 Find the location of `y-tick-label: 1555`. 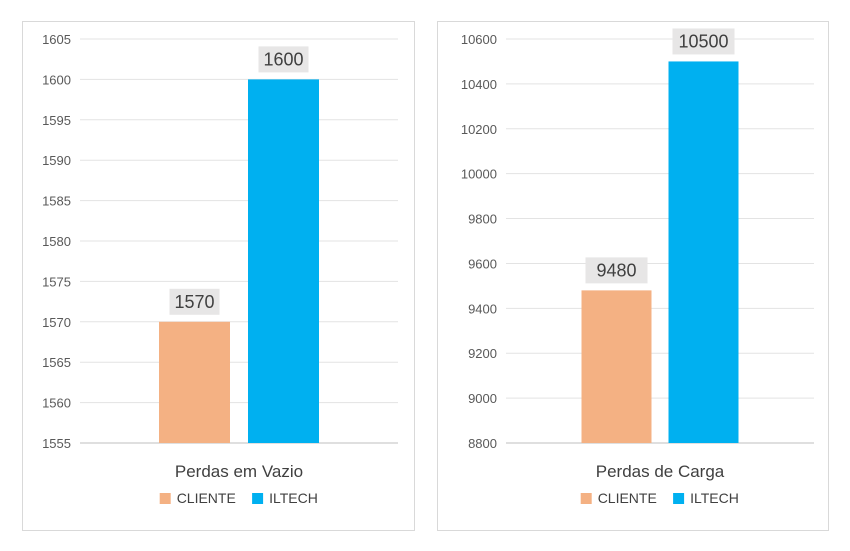

y-tick-label: 1555 is located at coordinates (56, 443).